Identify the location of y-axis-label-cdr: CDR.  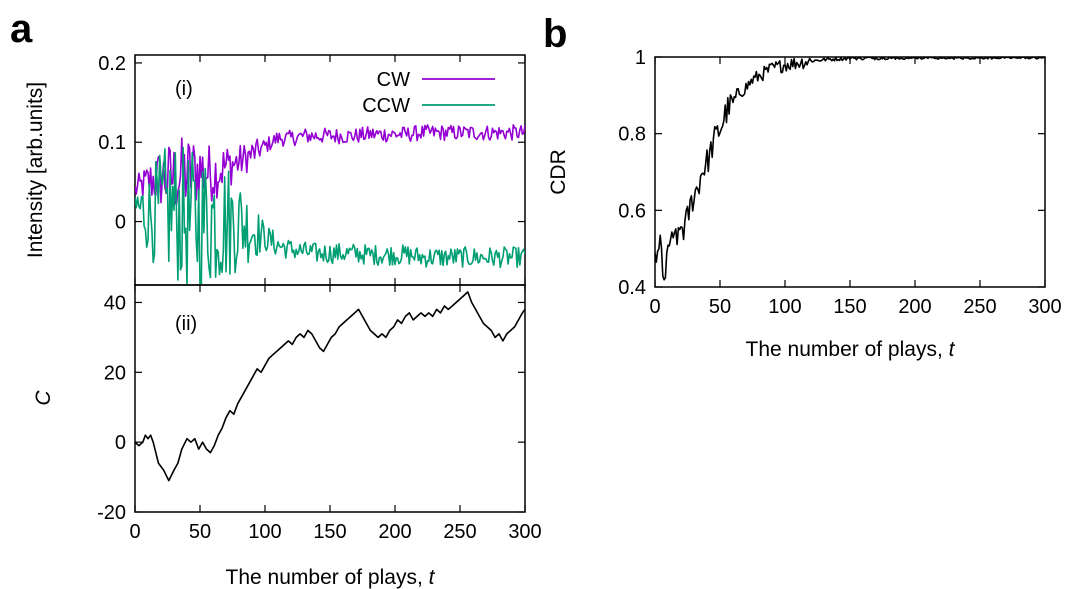
(558, 172).